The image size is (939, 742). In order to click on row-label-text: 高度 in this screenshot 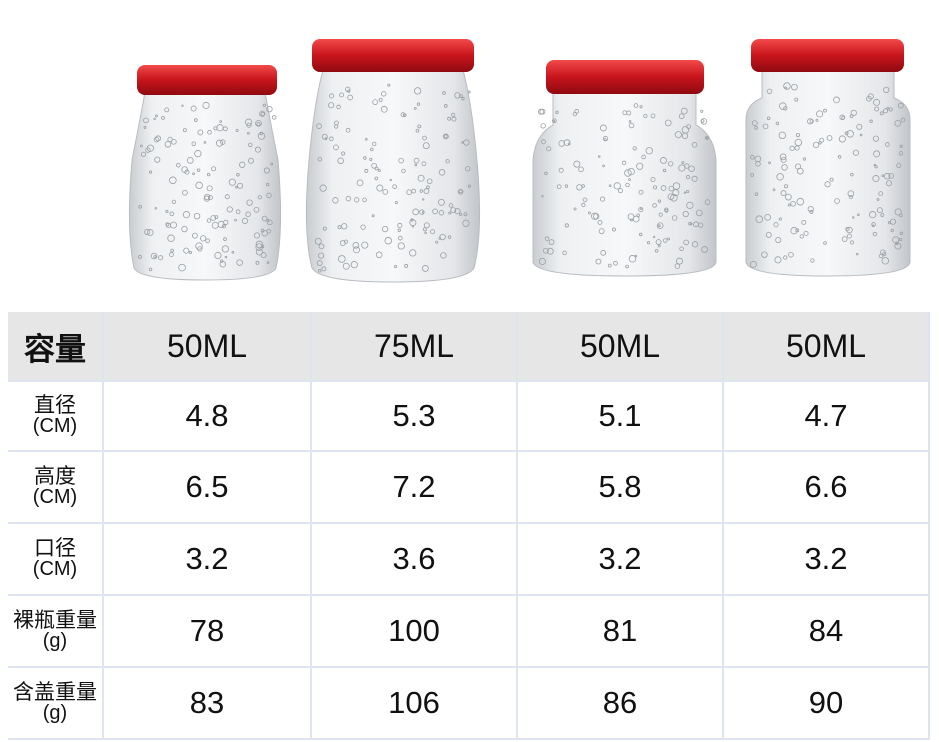, I will do `click(55, 476)`.